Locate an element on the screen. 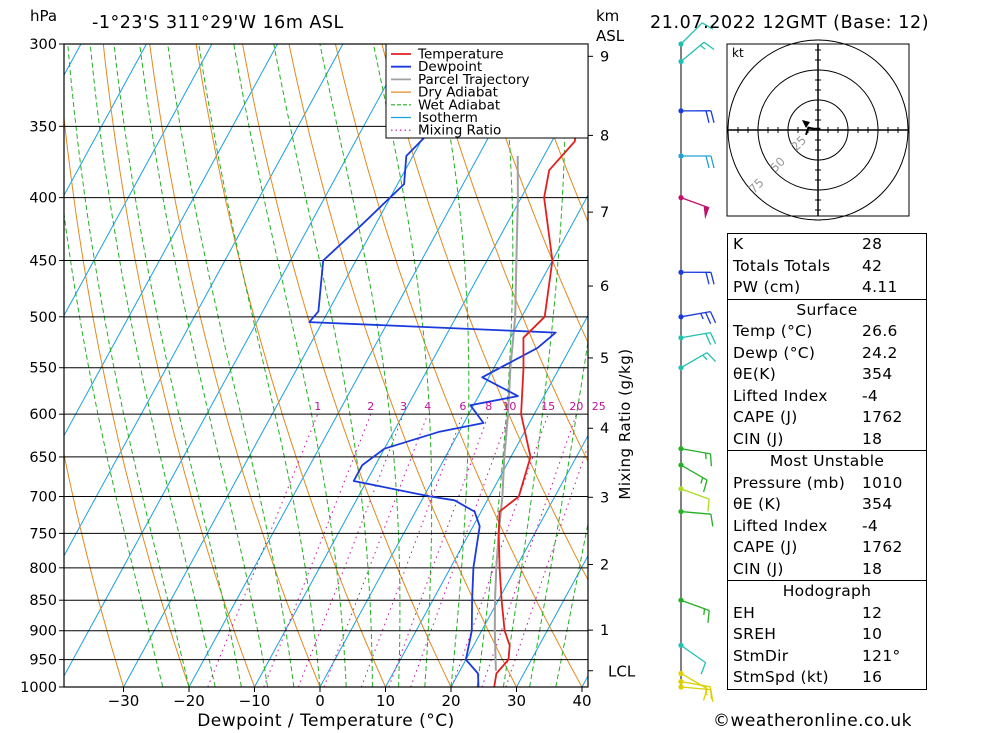 The height and width of the screenshot is (733, 1000). temperature-tick-label: −30 is located at coordinates (124, 701).